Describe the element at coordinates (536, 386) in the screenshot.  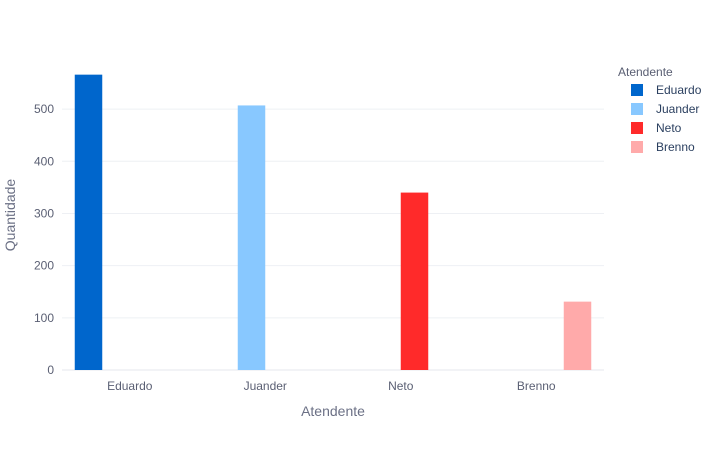
I see `x-tick-label: Brenno` at that location.